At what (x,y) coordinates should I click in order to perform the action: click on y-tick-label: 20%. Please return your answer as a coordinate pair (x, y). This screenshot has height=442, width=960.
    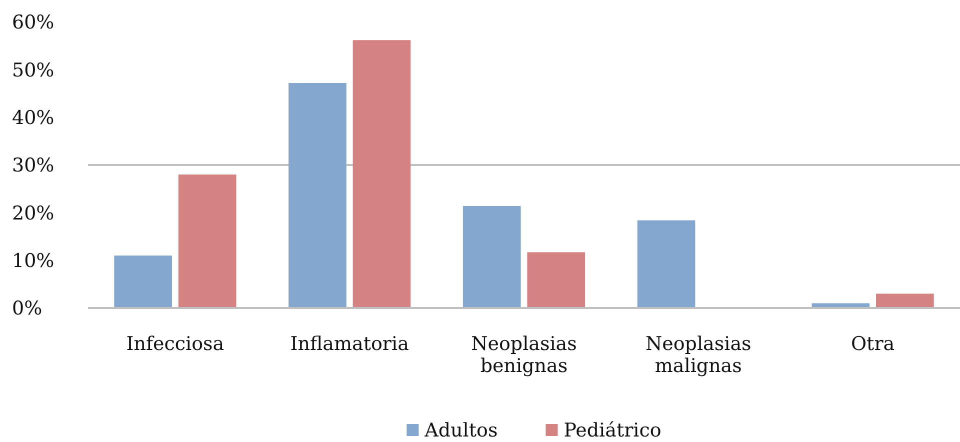
    Looking at the image, I should click on (33, 213).